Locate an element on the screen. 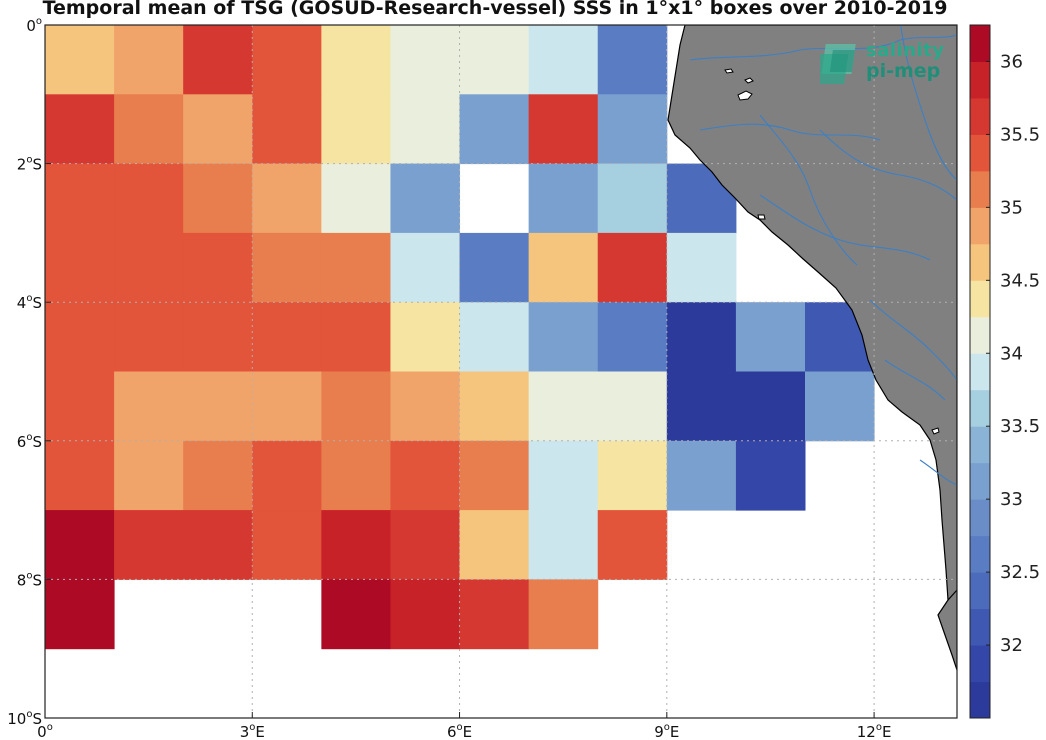 This screenshot has width=1046, height=740. y-tick-label: 2oS is located at coordinates (29, 164).